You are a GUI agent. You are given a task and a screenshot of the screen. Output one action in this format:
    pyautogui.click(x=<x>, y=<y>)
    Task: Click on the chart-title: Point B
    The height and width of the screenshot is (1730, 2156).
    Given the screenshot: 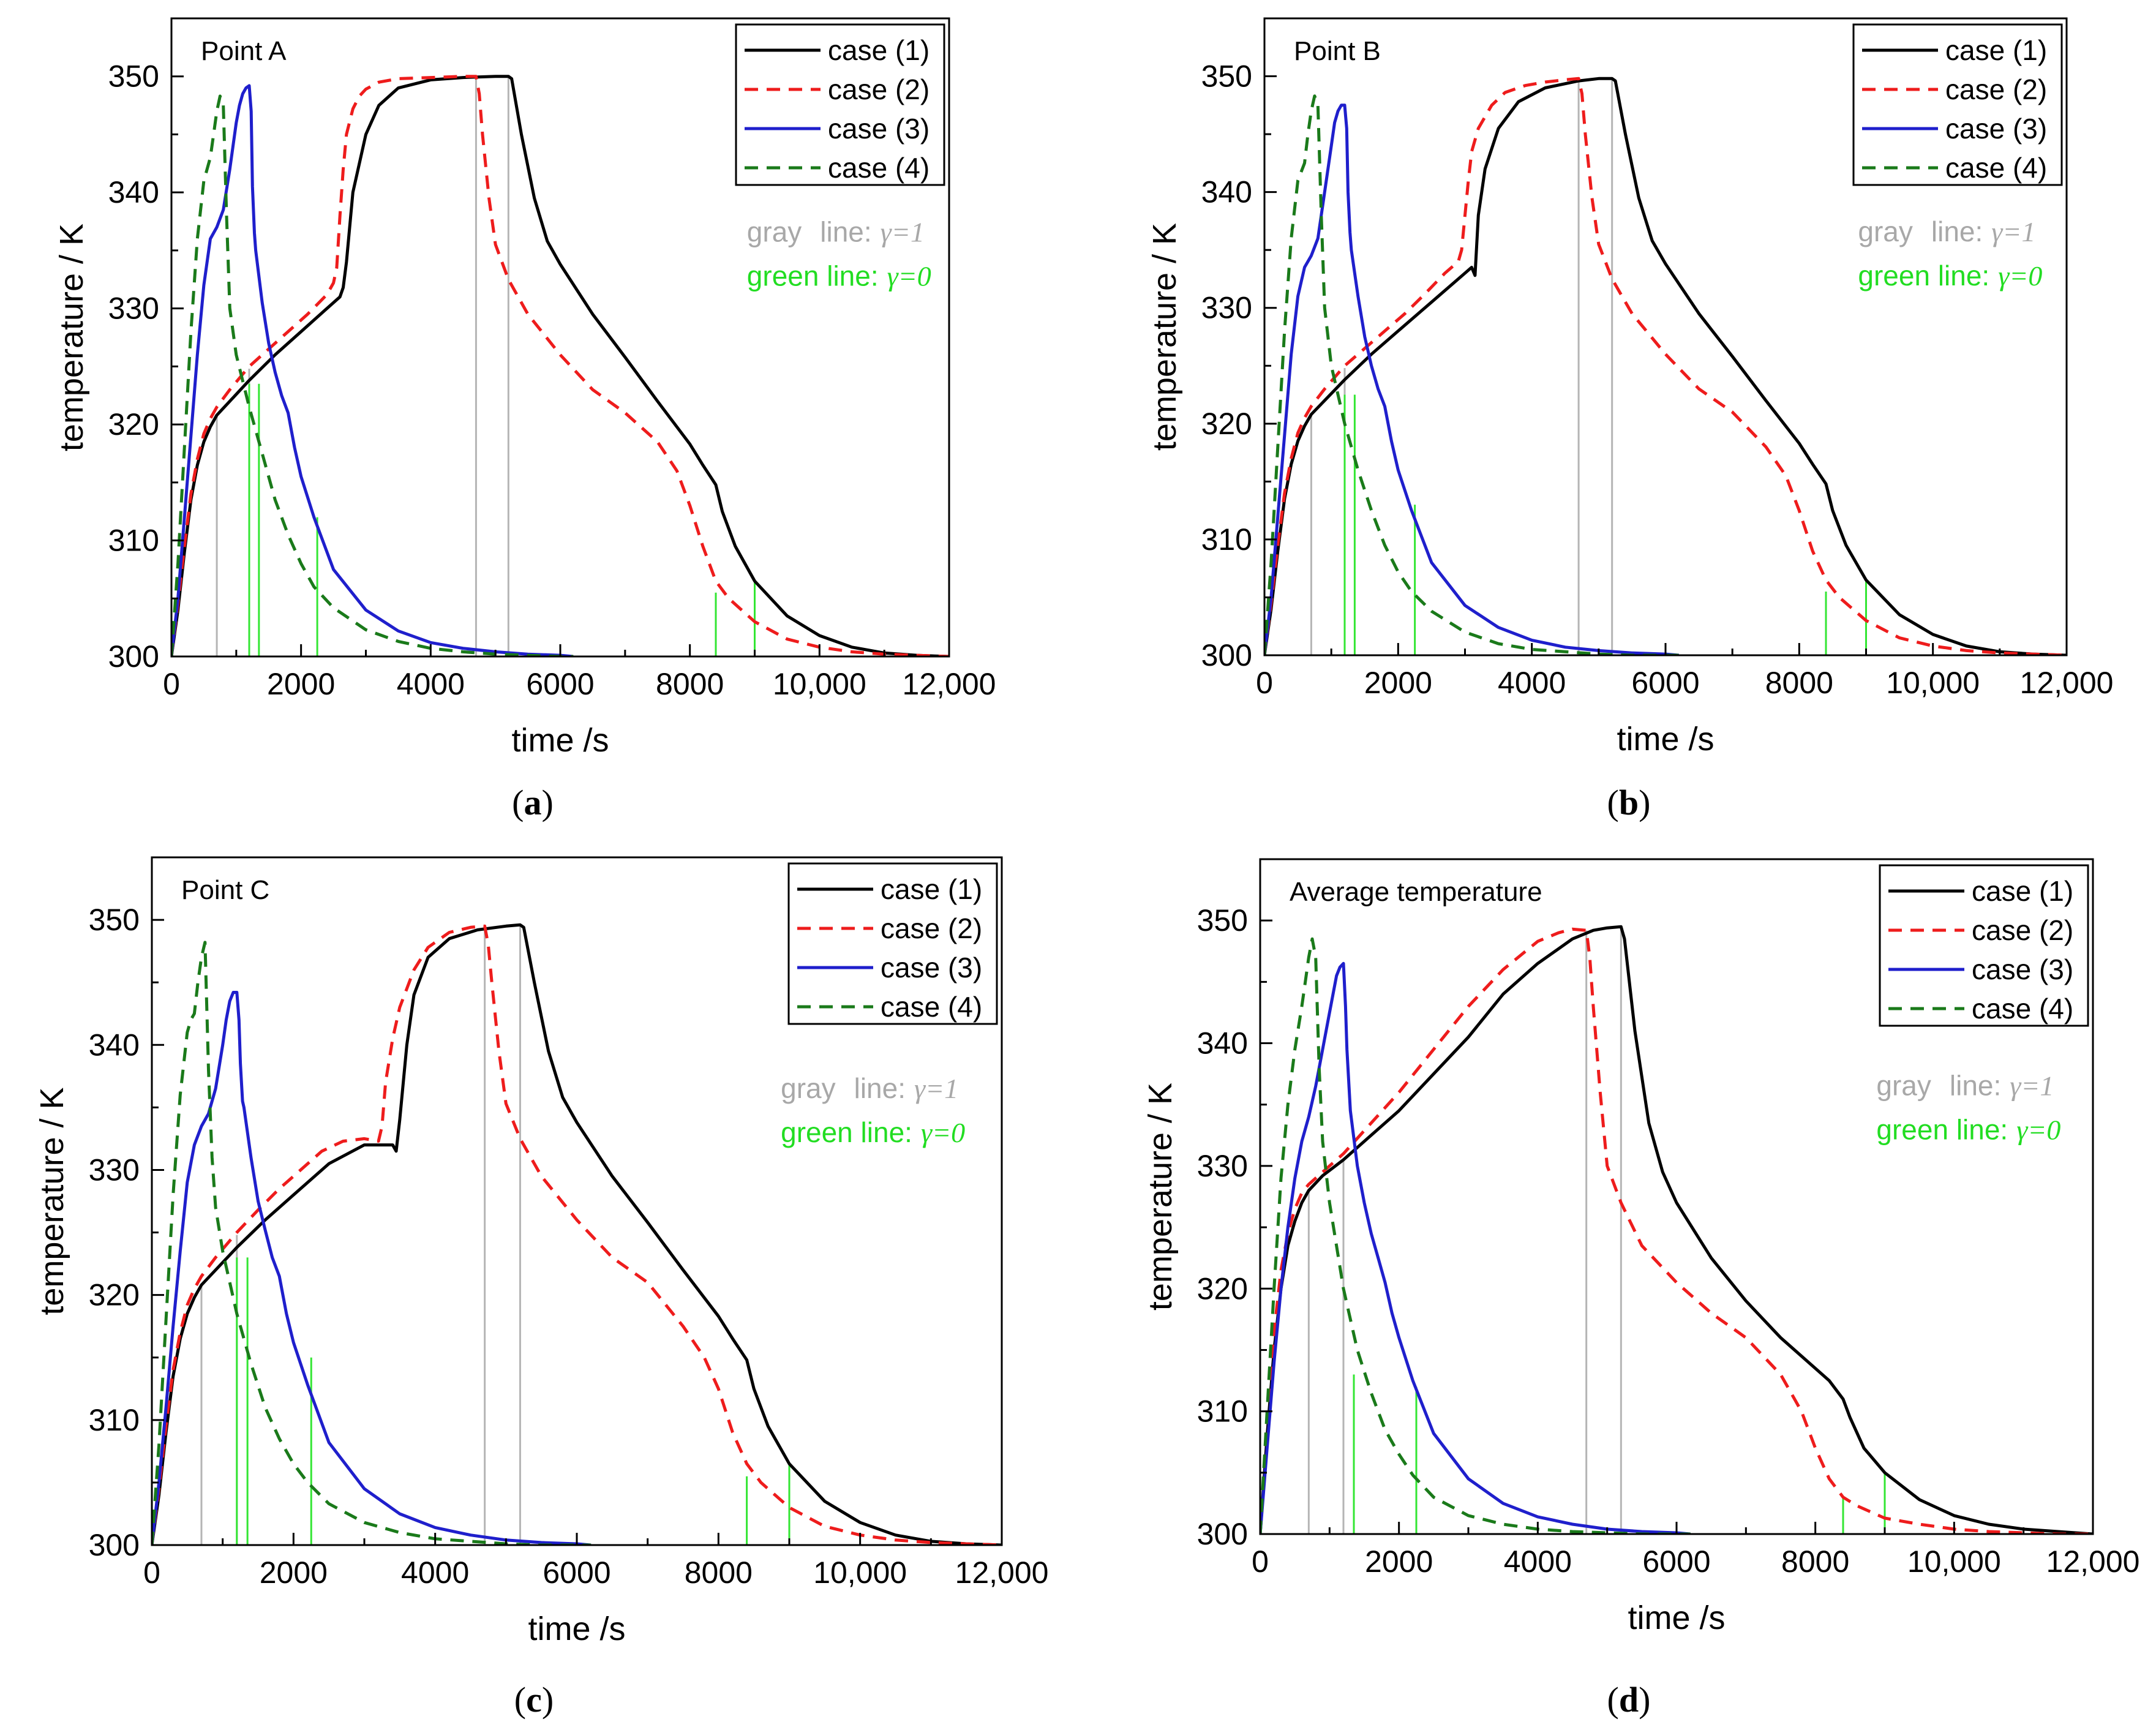 What is the action you would take?
    pyautogui.click(x=1338, y=51)
    